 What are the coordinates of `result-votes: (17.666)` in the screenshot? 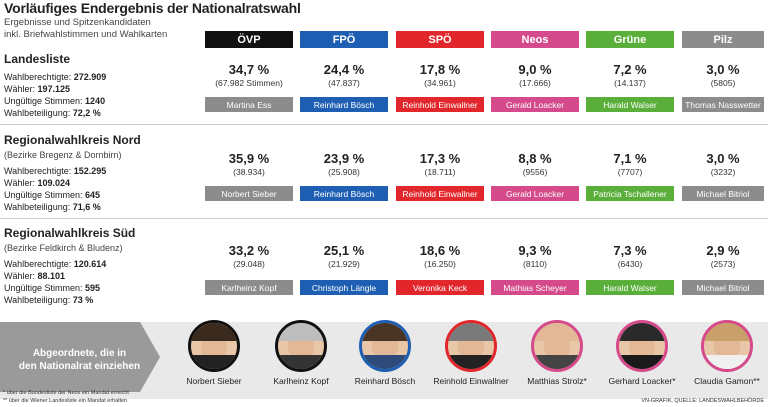 It's located at (535, 83).